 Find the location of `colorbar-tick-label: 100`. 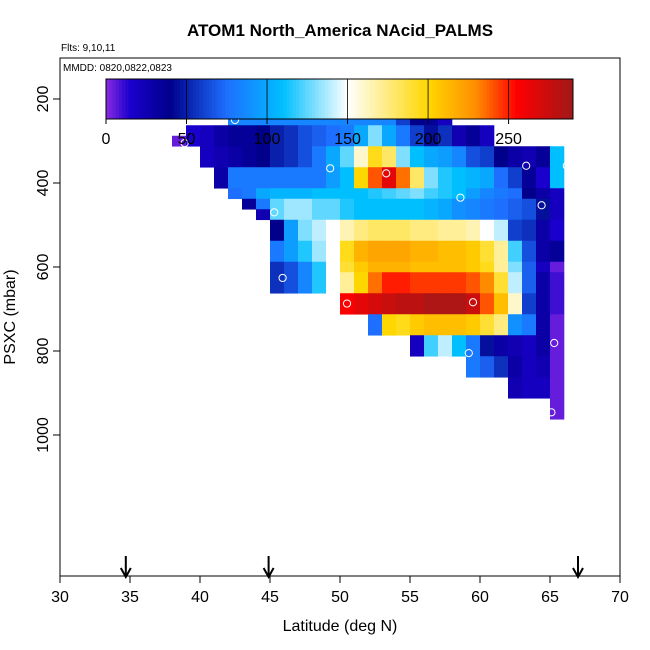

colorbar-tick-label: 100 is located at coordinates (267, 139).